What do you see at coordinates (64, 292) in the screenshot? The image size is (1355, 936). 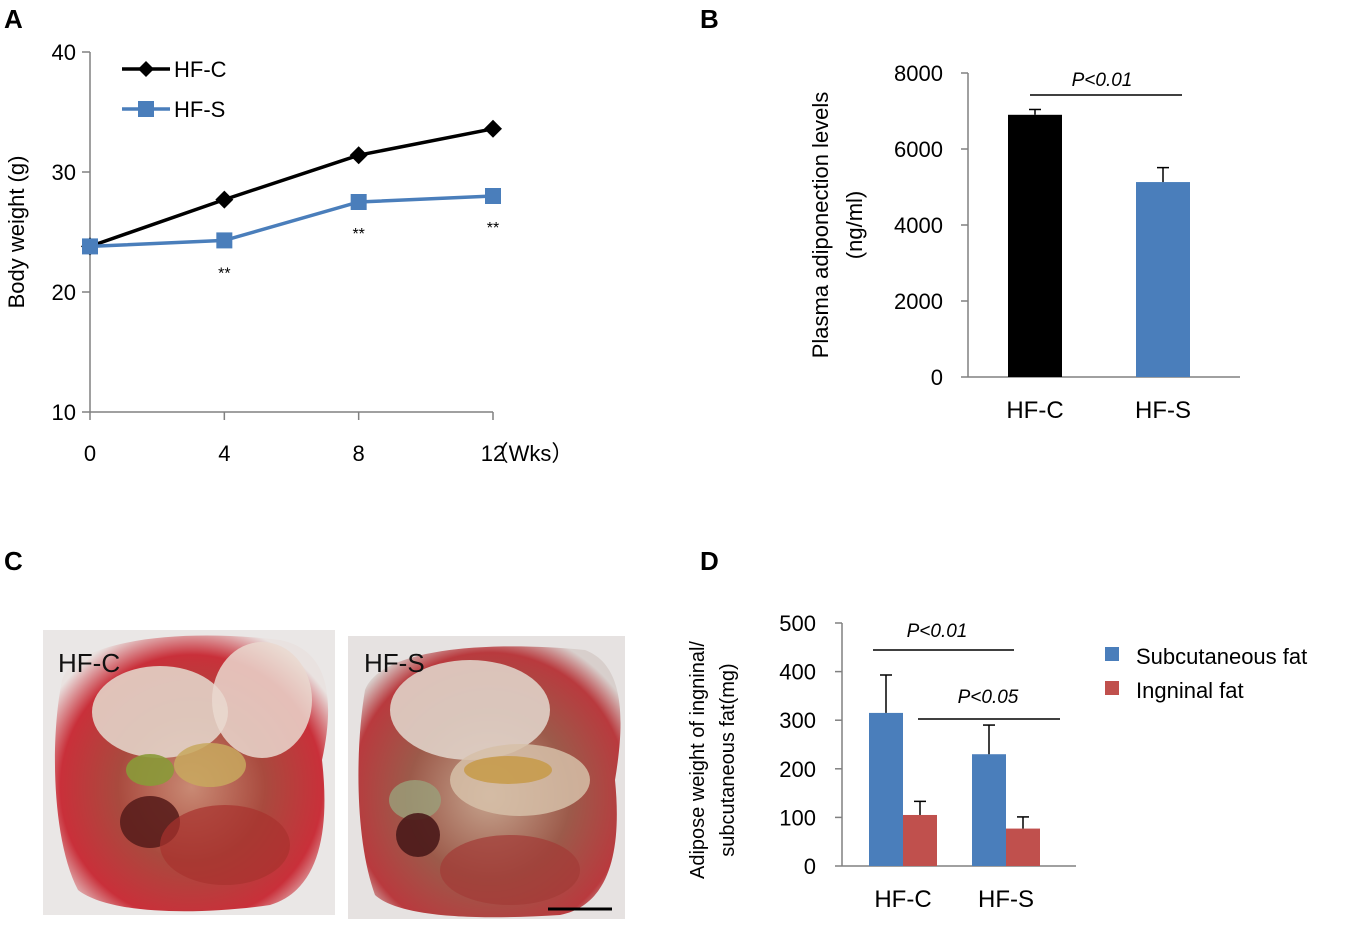 I see `y-tick-label: 20` at bounding box center [64, 292].